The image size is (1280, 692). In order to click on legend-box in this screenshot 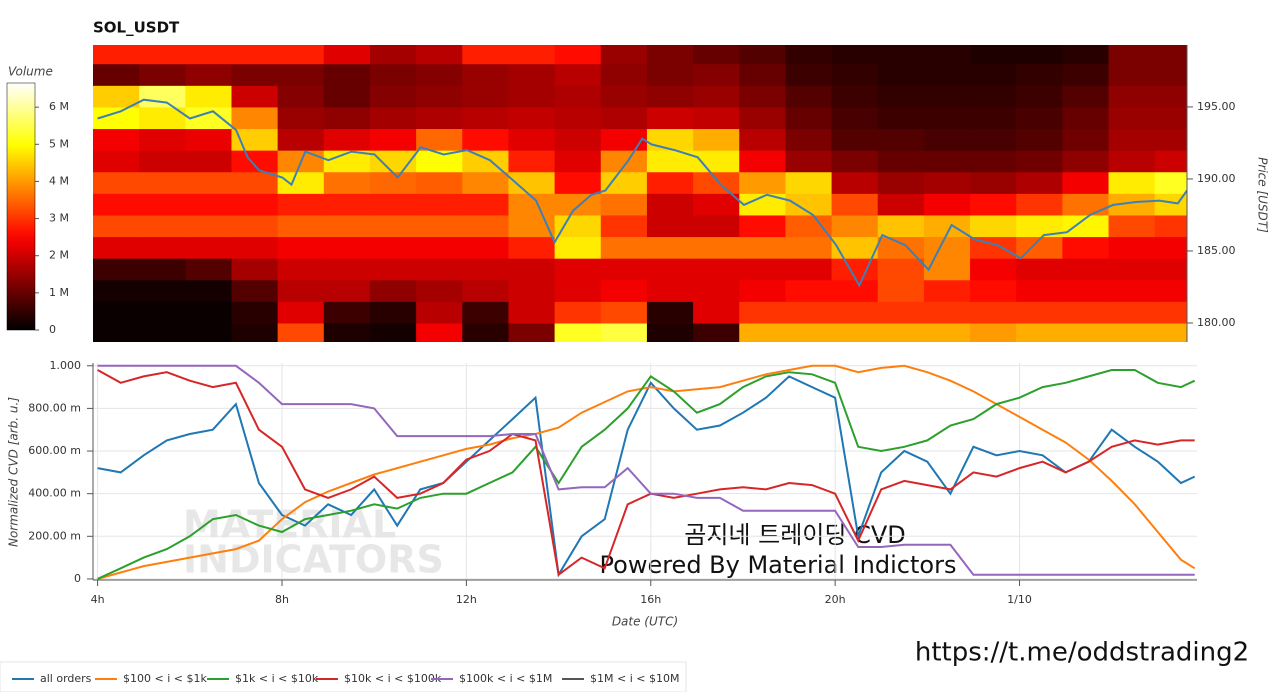, I will do `click(343, 676)`.